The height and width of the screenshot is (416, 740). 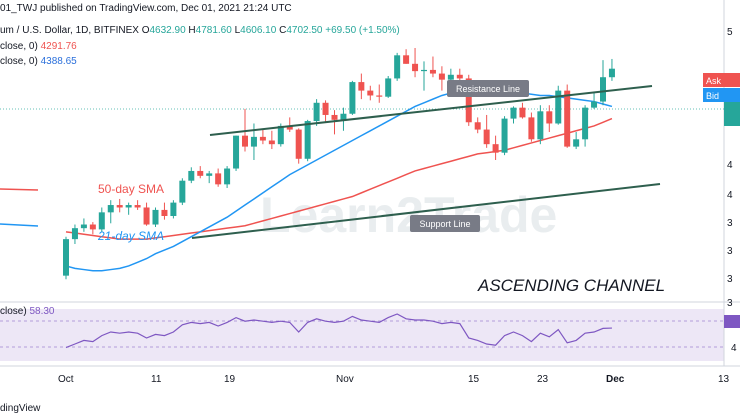 I want to click on support-label: Support Line, so click(x=444, y=224).